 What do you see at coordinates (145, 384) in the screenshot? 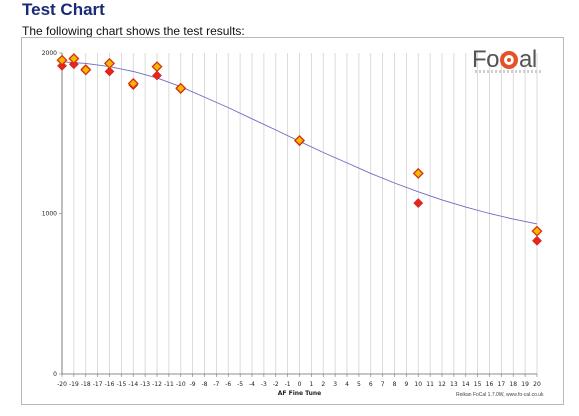
I see `x-tick-label: -13` at bounding box center [145, 384].